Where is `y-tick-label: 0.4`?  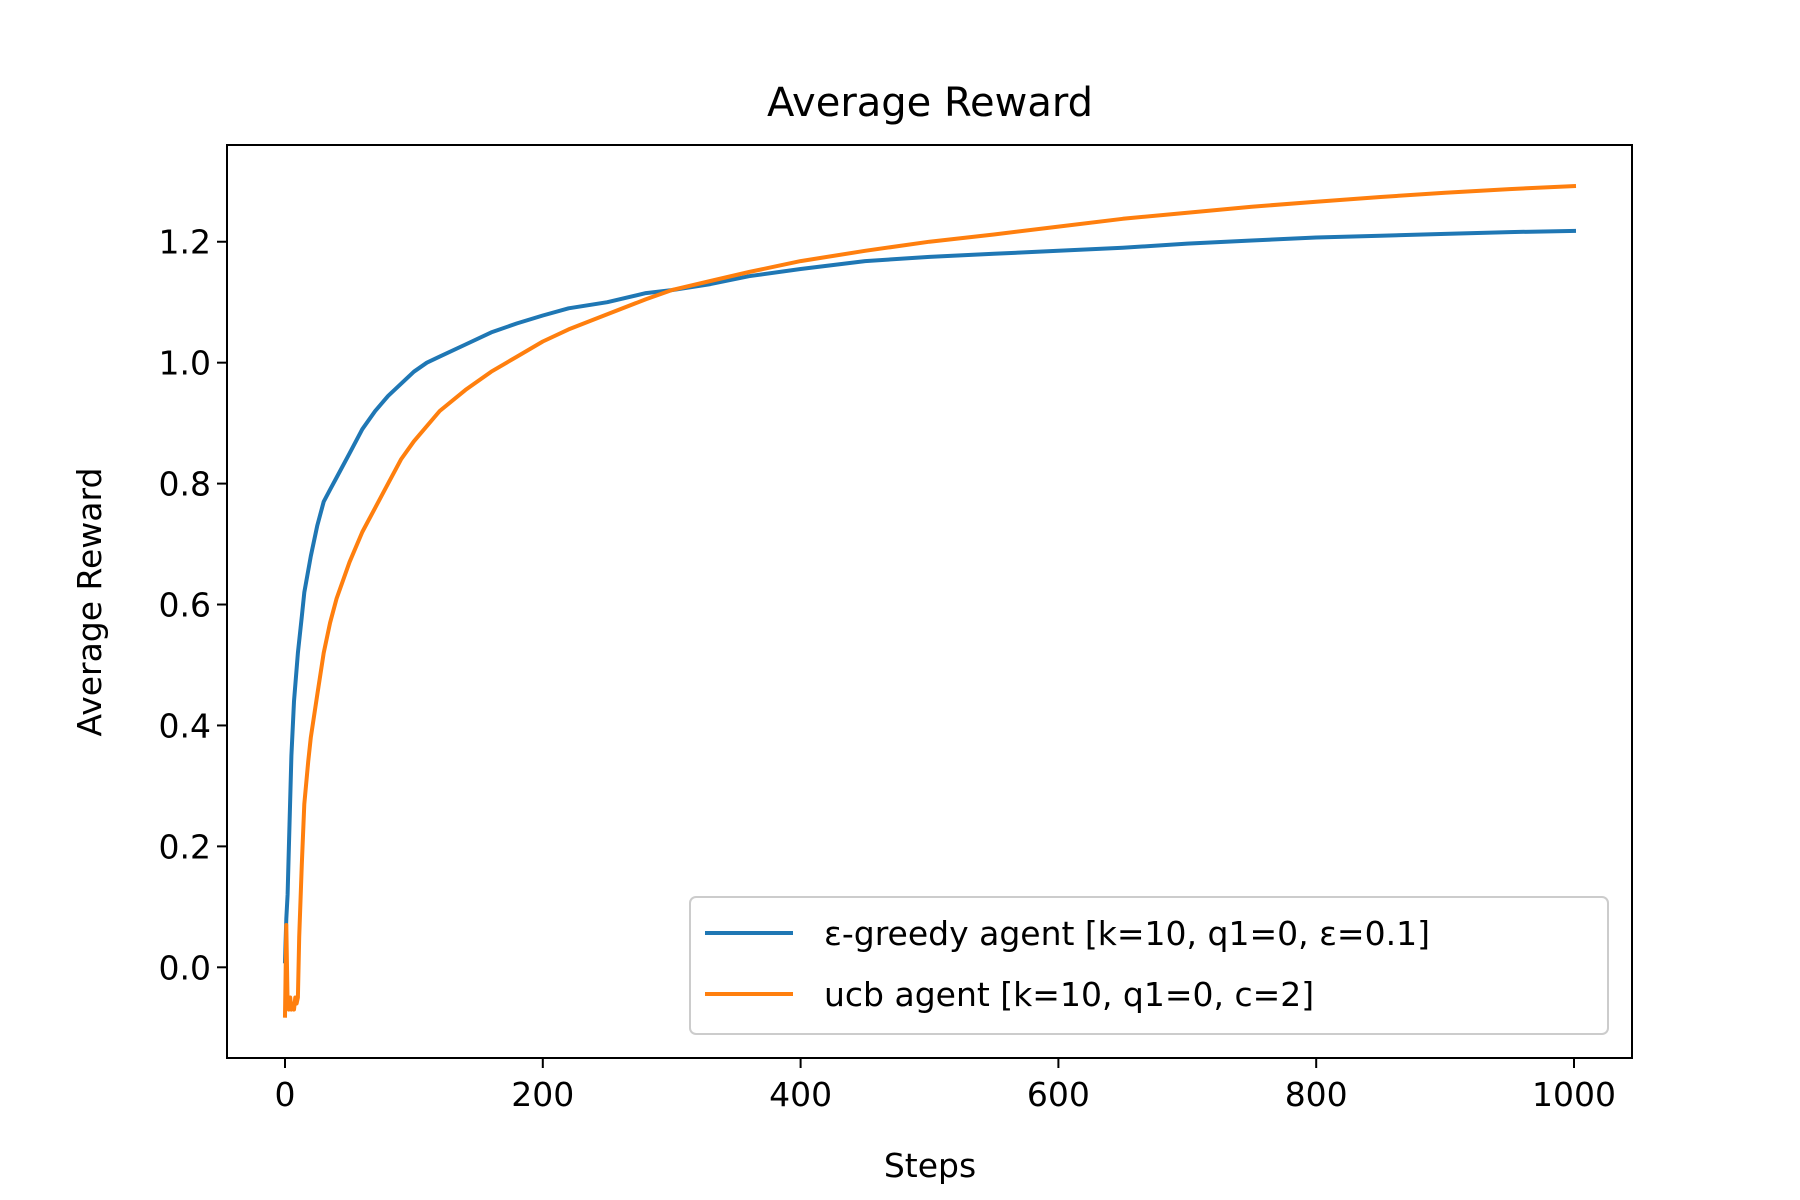
y-tick-label: 0.4 is located at coordinates (185, 725).